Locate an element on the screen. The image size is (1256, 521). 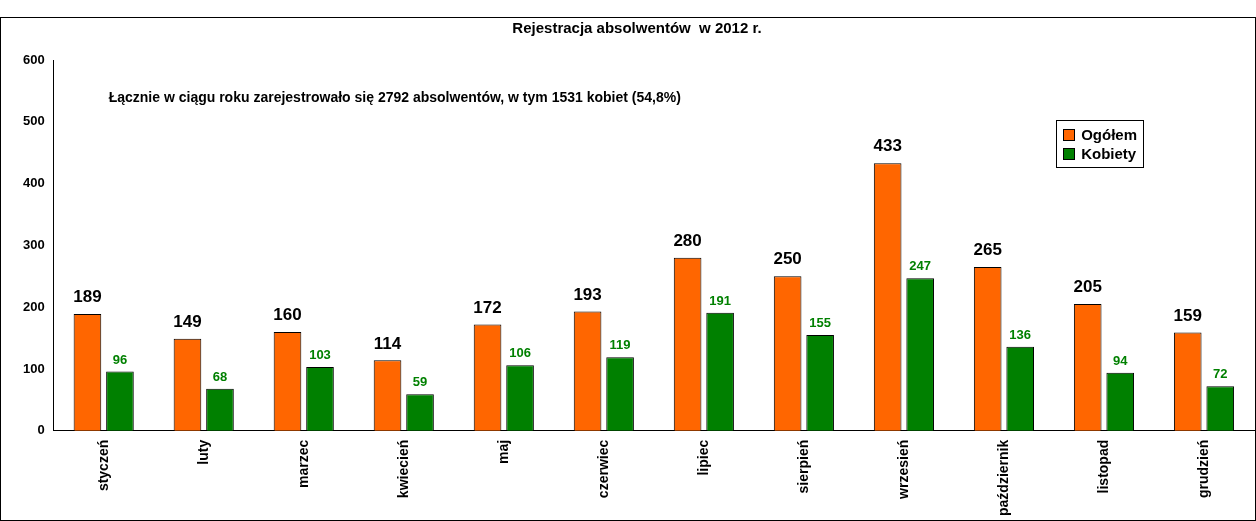
x-tick-label: maj is located at coordinates (502, 451).